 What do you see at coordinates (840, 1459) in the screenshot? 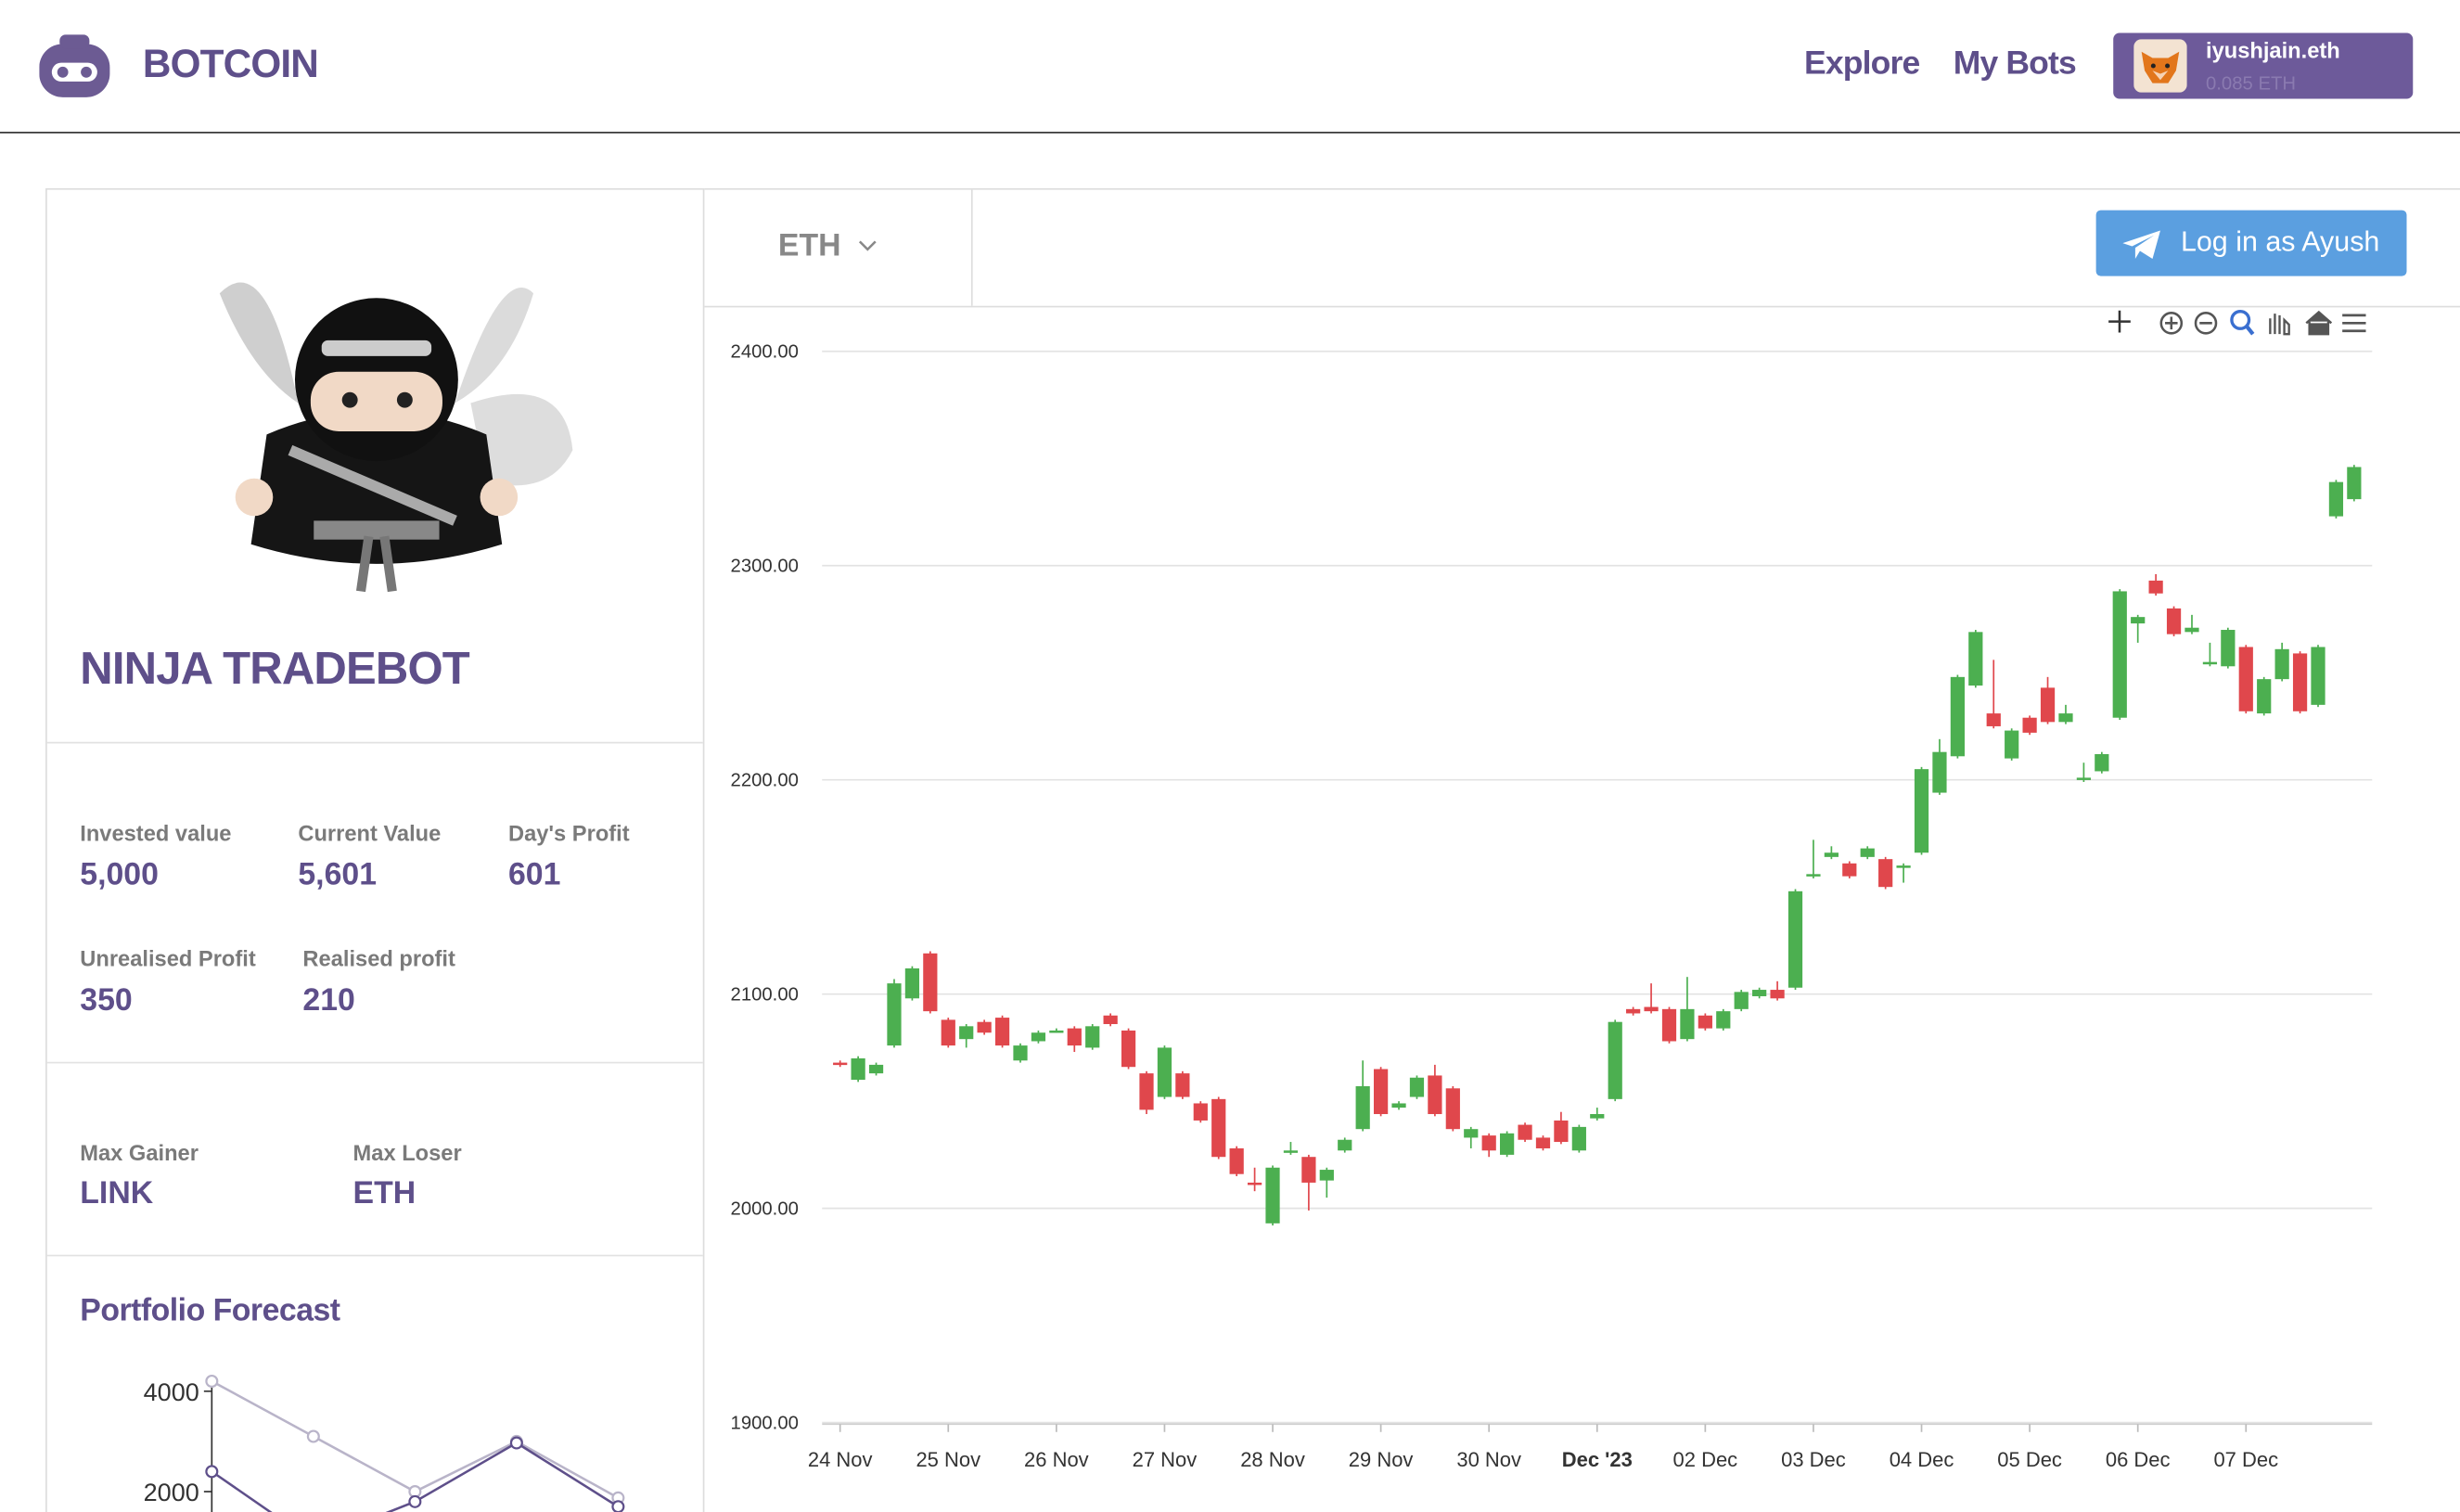
I see `x-tick-label: 24 Nov` at bounding box center [840, 1459].